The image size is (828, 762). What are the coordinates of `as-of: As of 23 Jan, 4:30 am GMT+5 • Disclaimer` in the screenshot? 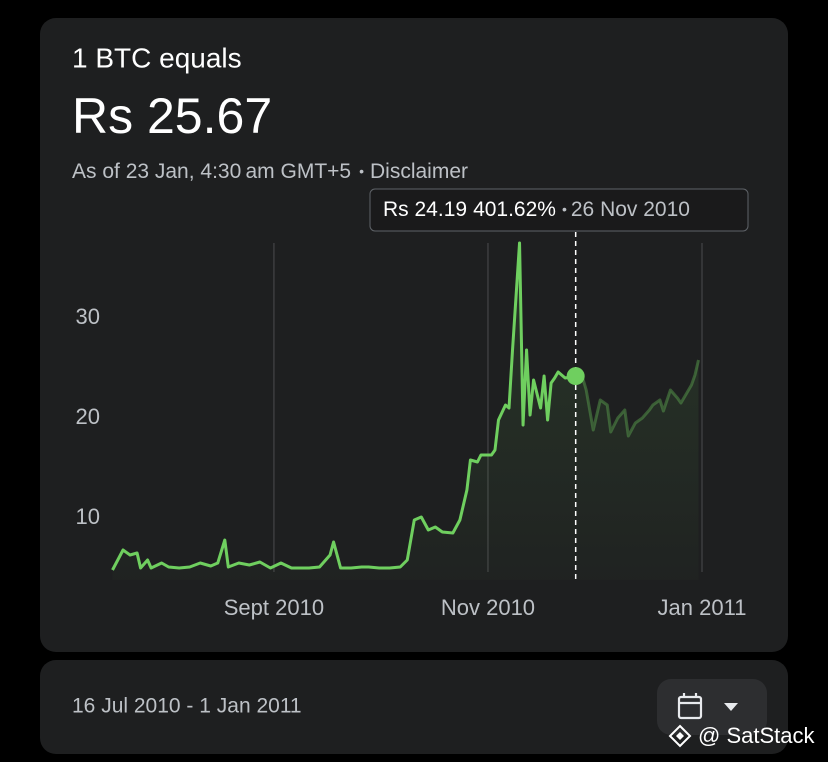 It's located at (270, 171).